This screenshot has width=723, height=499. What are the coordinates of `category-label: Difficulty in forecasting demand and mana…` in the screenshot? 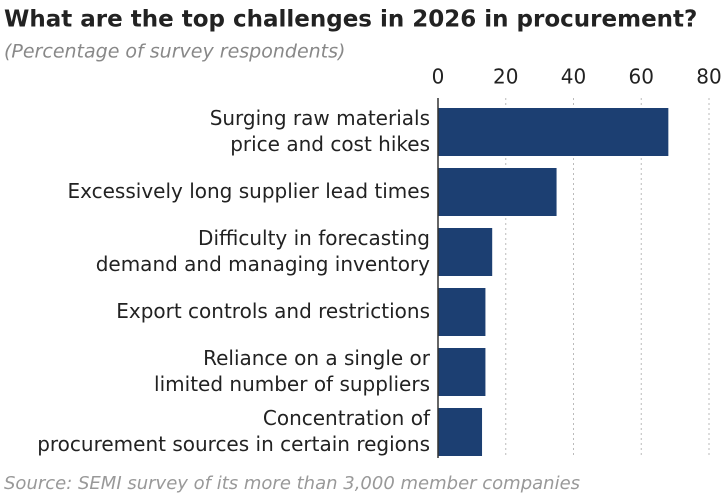 It's located at (263, 251).